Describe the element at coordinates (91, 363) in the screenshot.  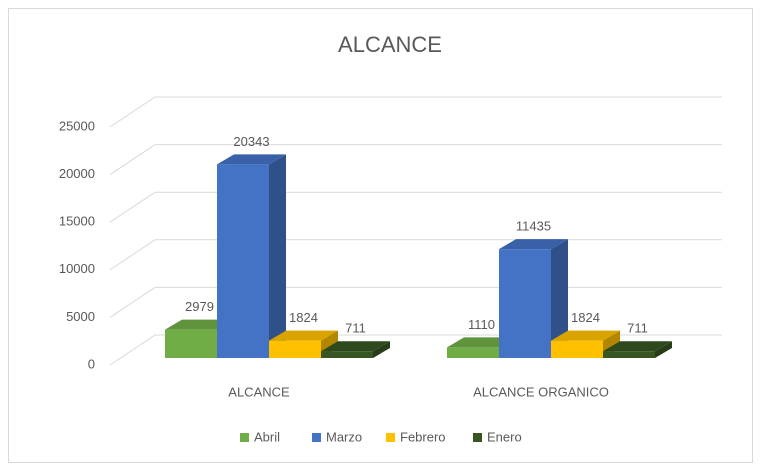
I see `y-tick-label: 0` at that location.